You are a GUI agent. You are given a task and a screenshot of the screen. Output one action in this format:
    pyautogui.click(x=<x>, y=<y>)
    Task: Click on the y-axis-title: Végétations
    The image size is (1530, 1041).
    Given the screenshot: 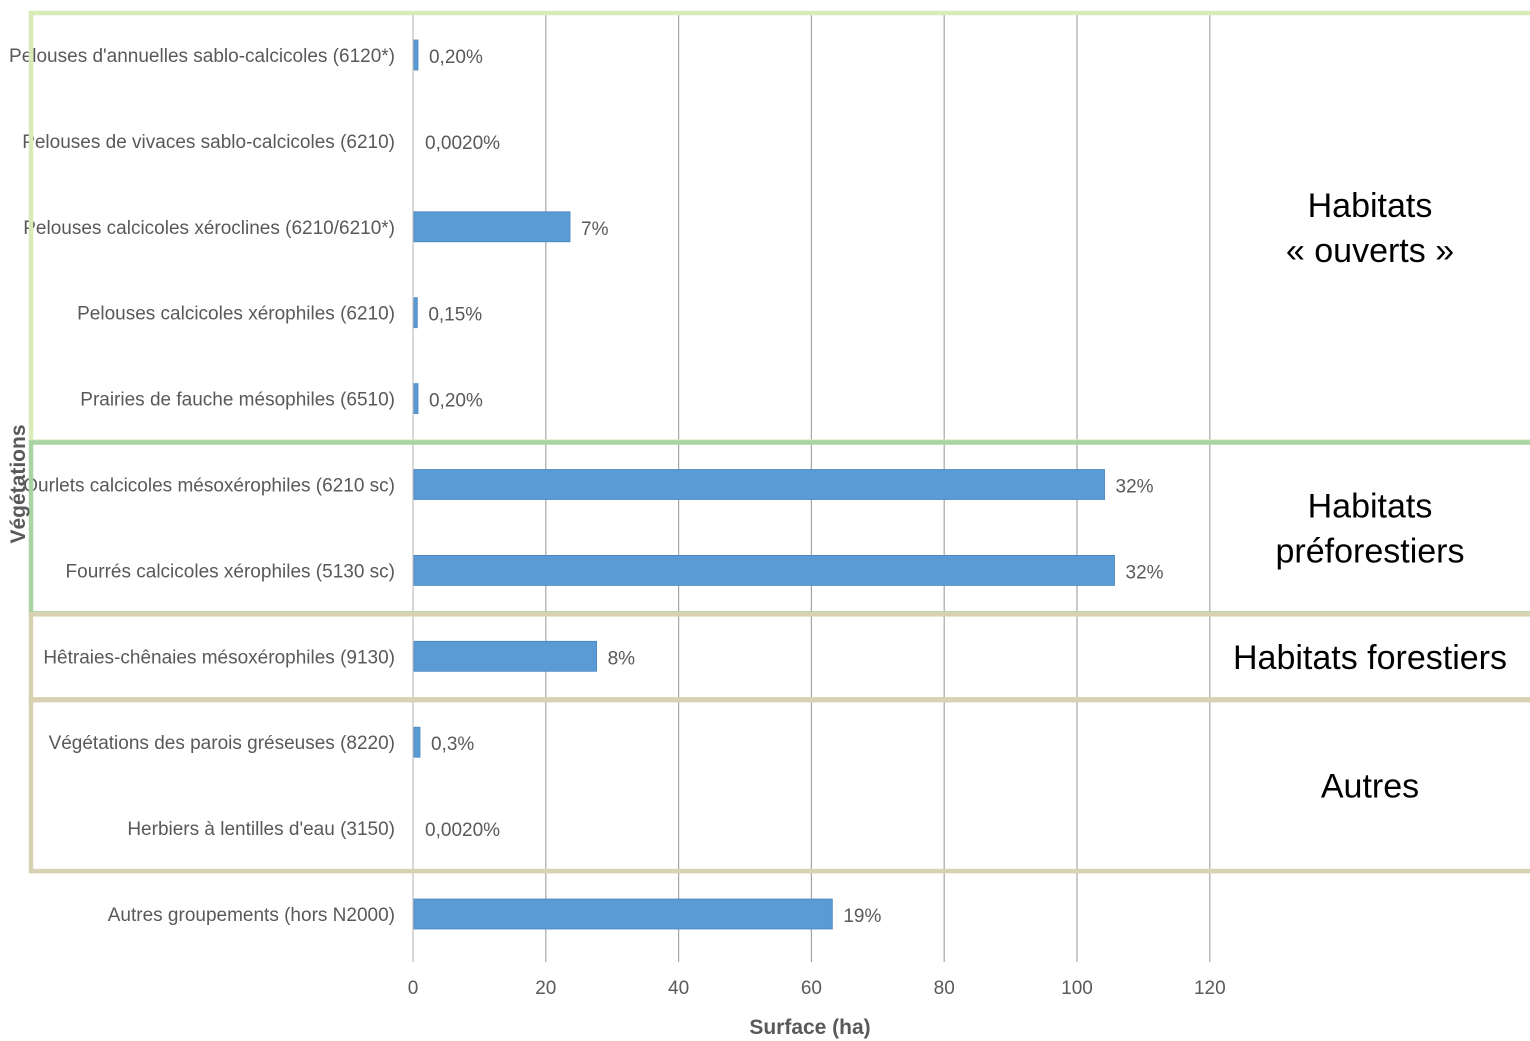 What is the action you would take?
    pyautogui.click(x=18, y=483)
    